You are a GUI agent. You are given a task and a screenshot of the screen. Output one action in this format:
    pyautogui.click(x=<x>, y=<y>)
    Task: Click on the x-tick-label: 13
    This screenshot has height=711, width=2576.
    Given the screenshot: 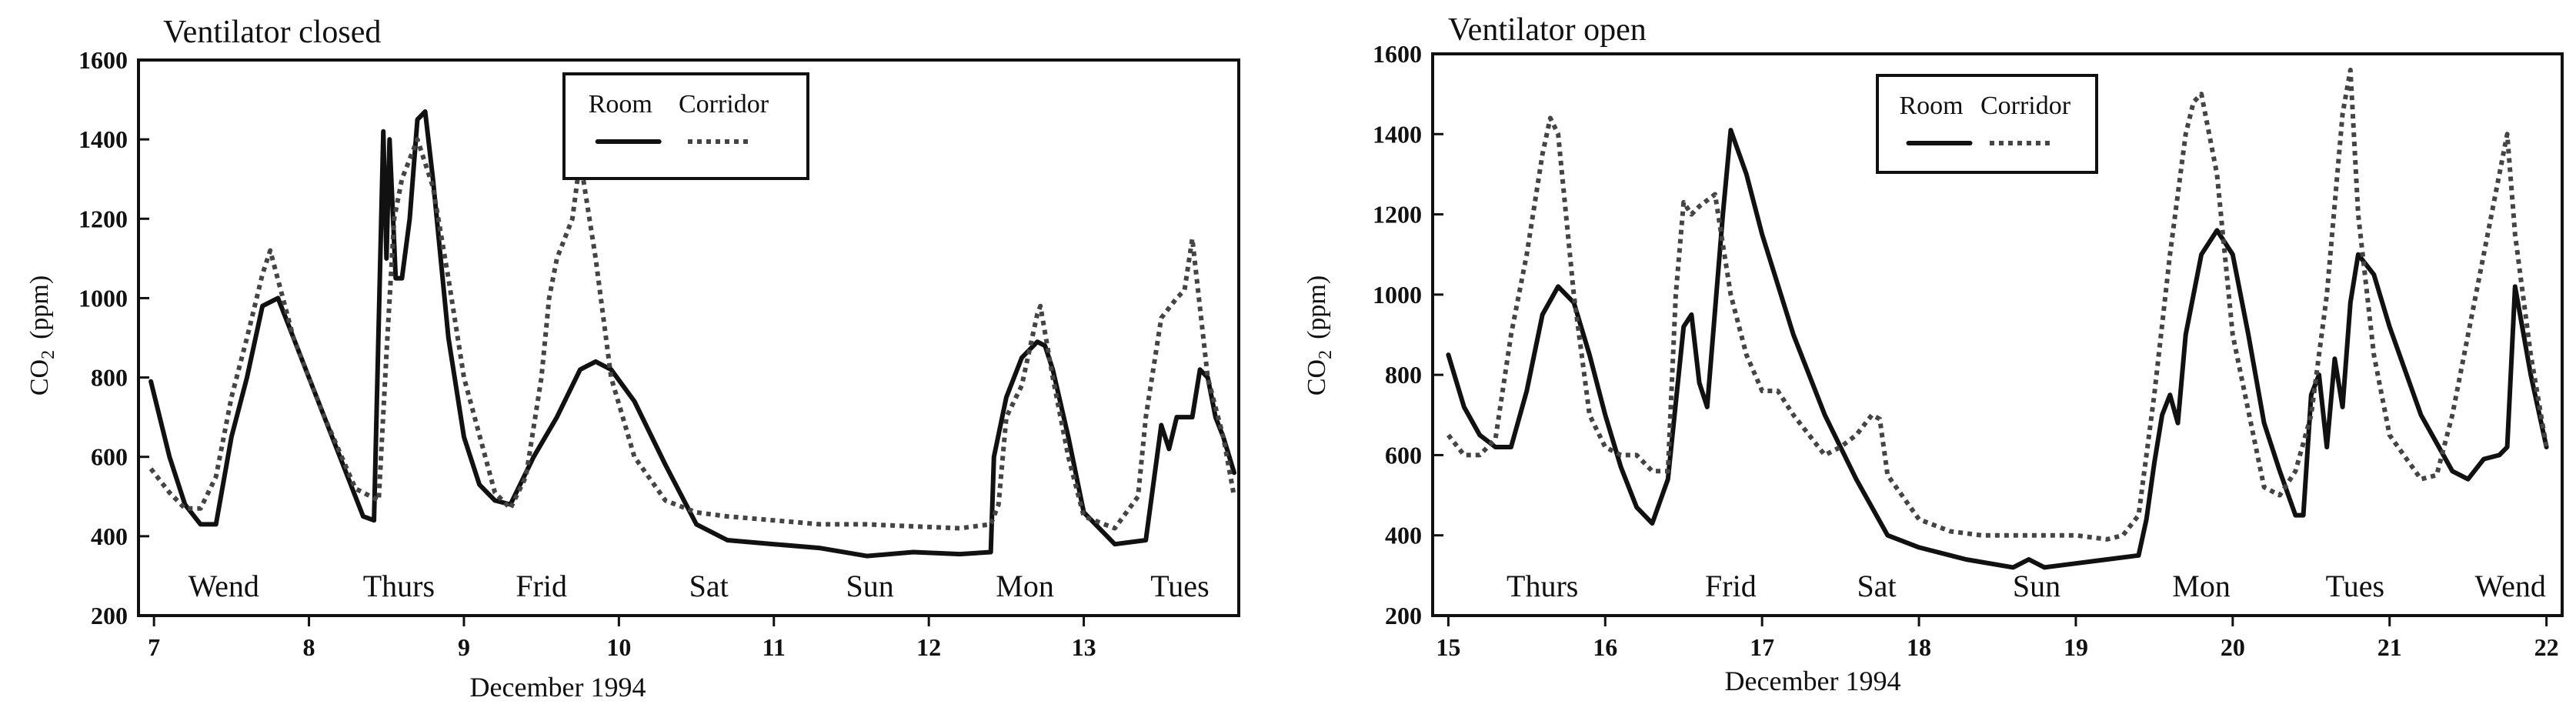 What is the action you would take?
    pyautogui.click(x=1084, y=647)
    